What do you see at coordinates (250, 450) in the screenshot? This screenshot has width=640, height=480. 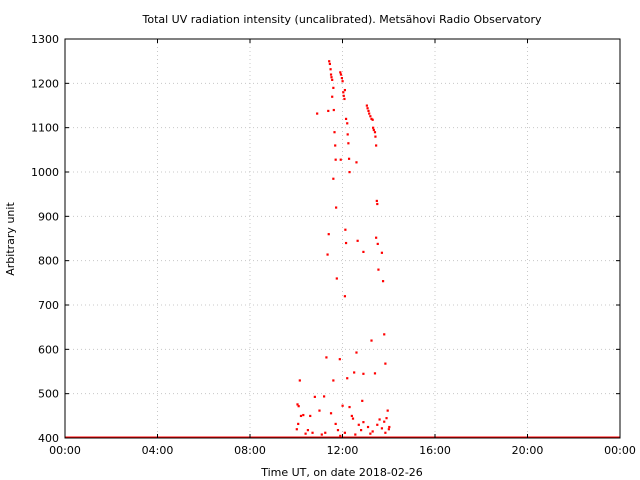 I see `x-tick-label: 08:00` at bounding box center [250, 450].